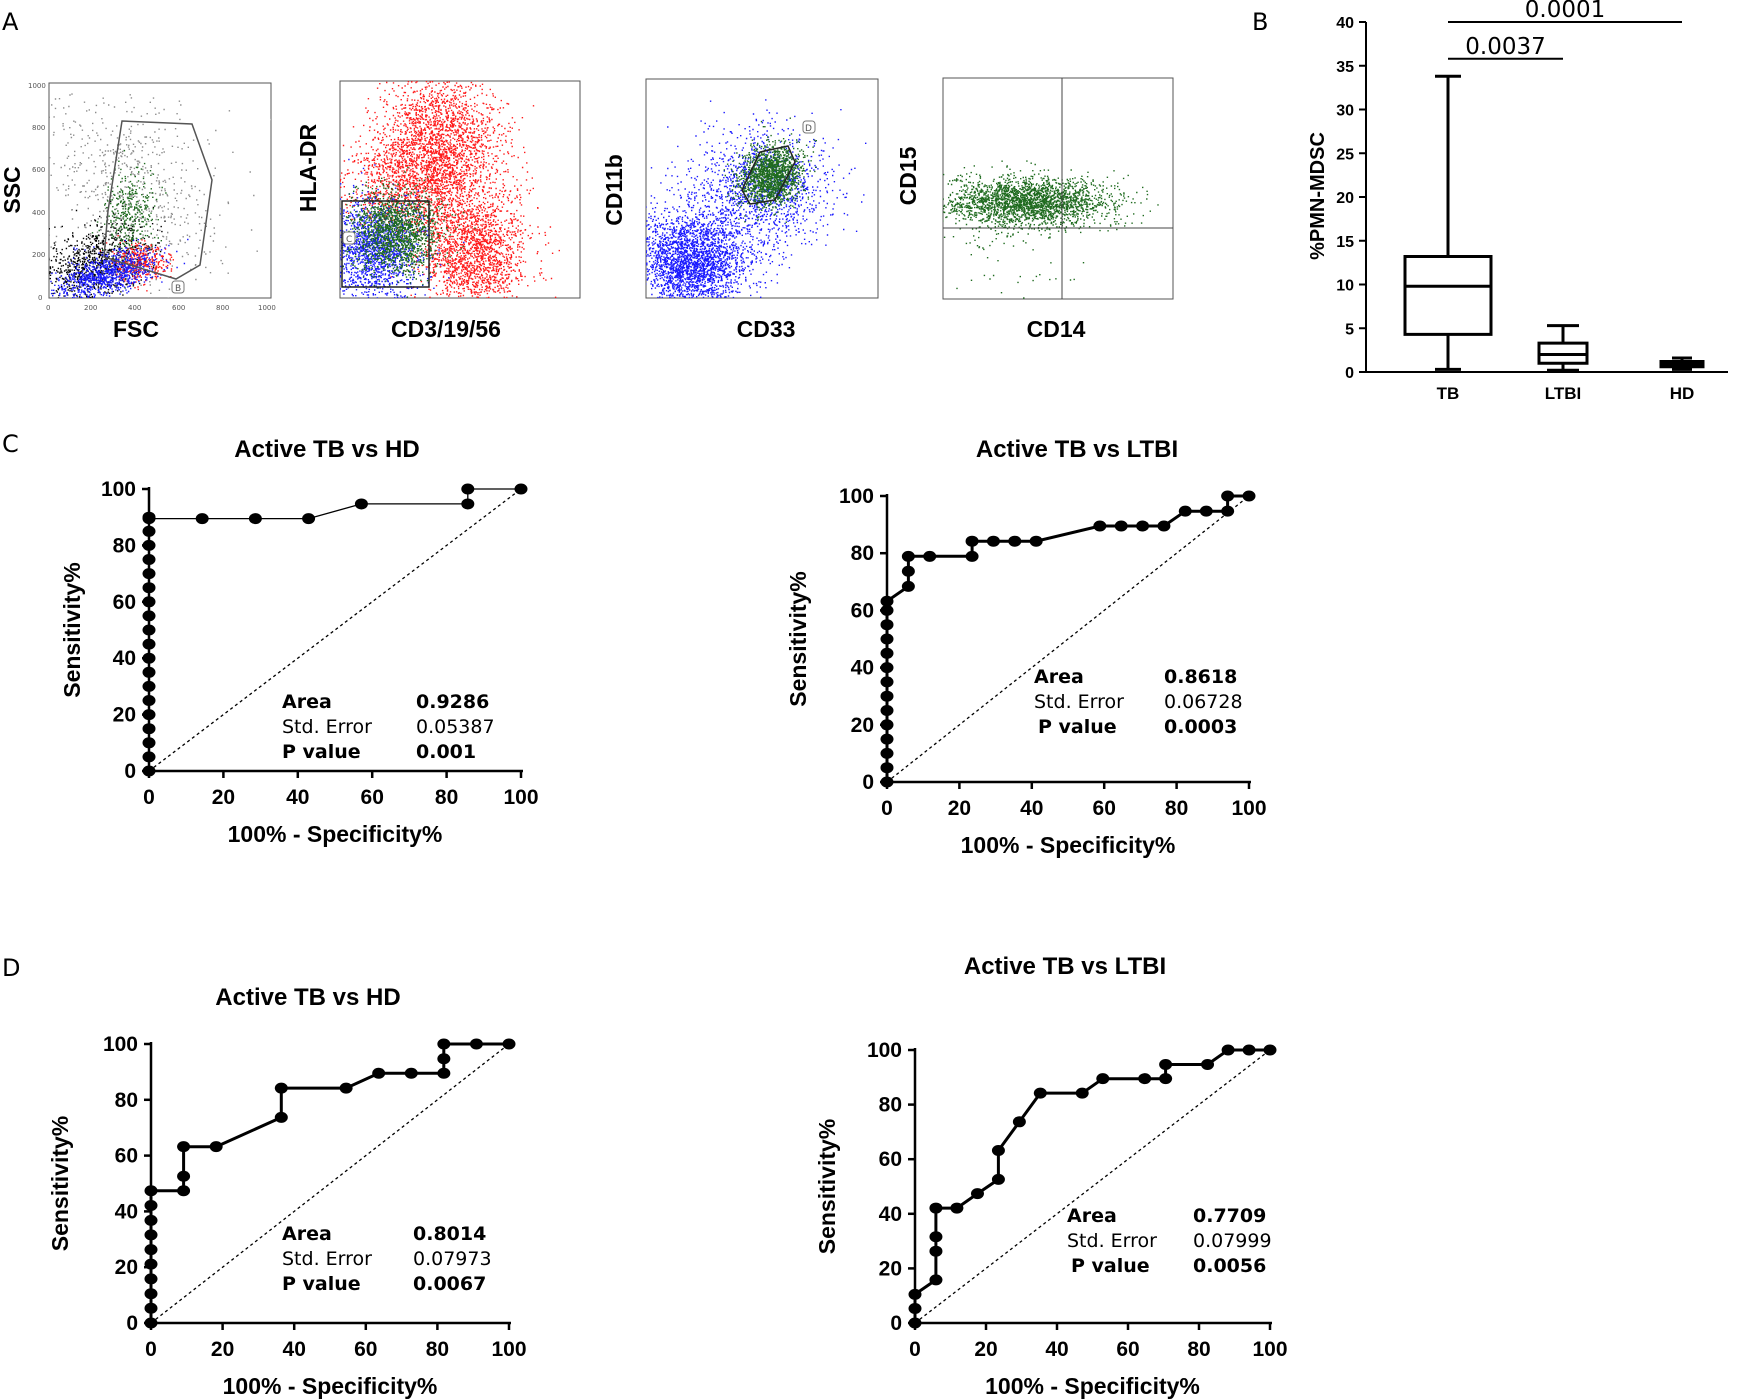 The image size is (1764, 1399). I want to click on panel-letter-d: D, so click(11, 968).